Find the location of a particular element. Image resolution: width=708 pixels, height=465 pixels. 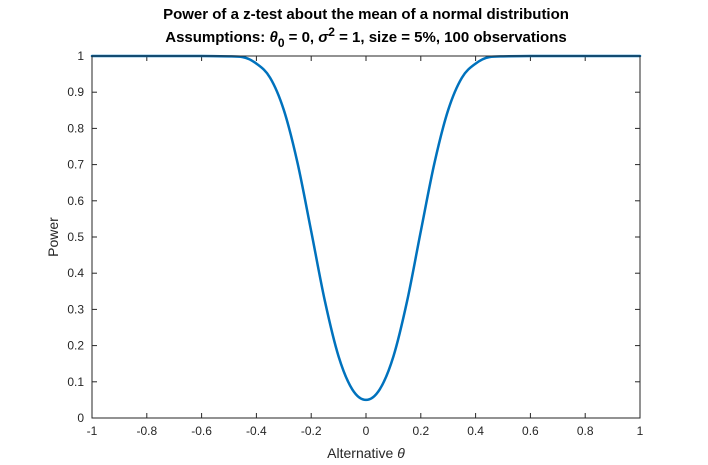

y-tick-label: 0.4 is located at coordinates (75, 273).